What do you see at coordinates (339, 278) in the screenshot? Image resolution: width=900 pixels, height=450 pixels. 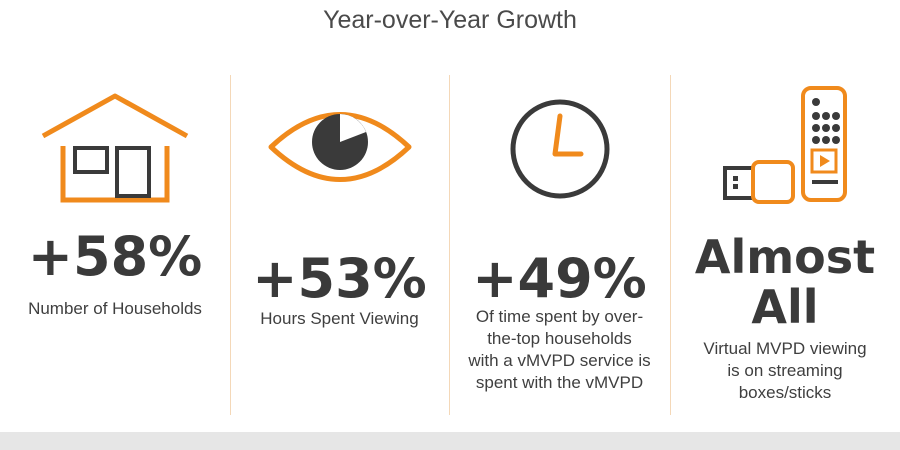 I see `stat-value: +53%` at bounding box center [339, 278].